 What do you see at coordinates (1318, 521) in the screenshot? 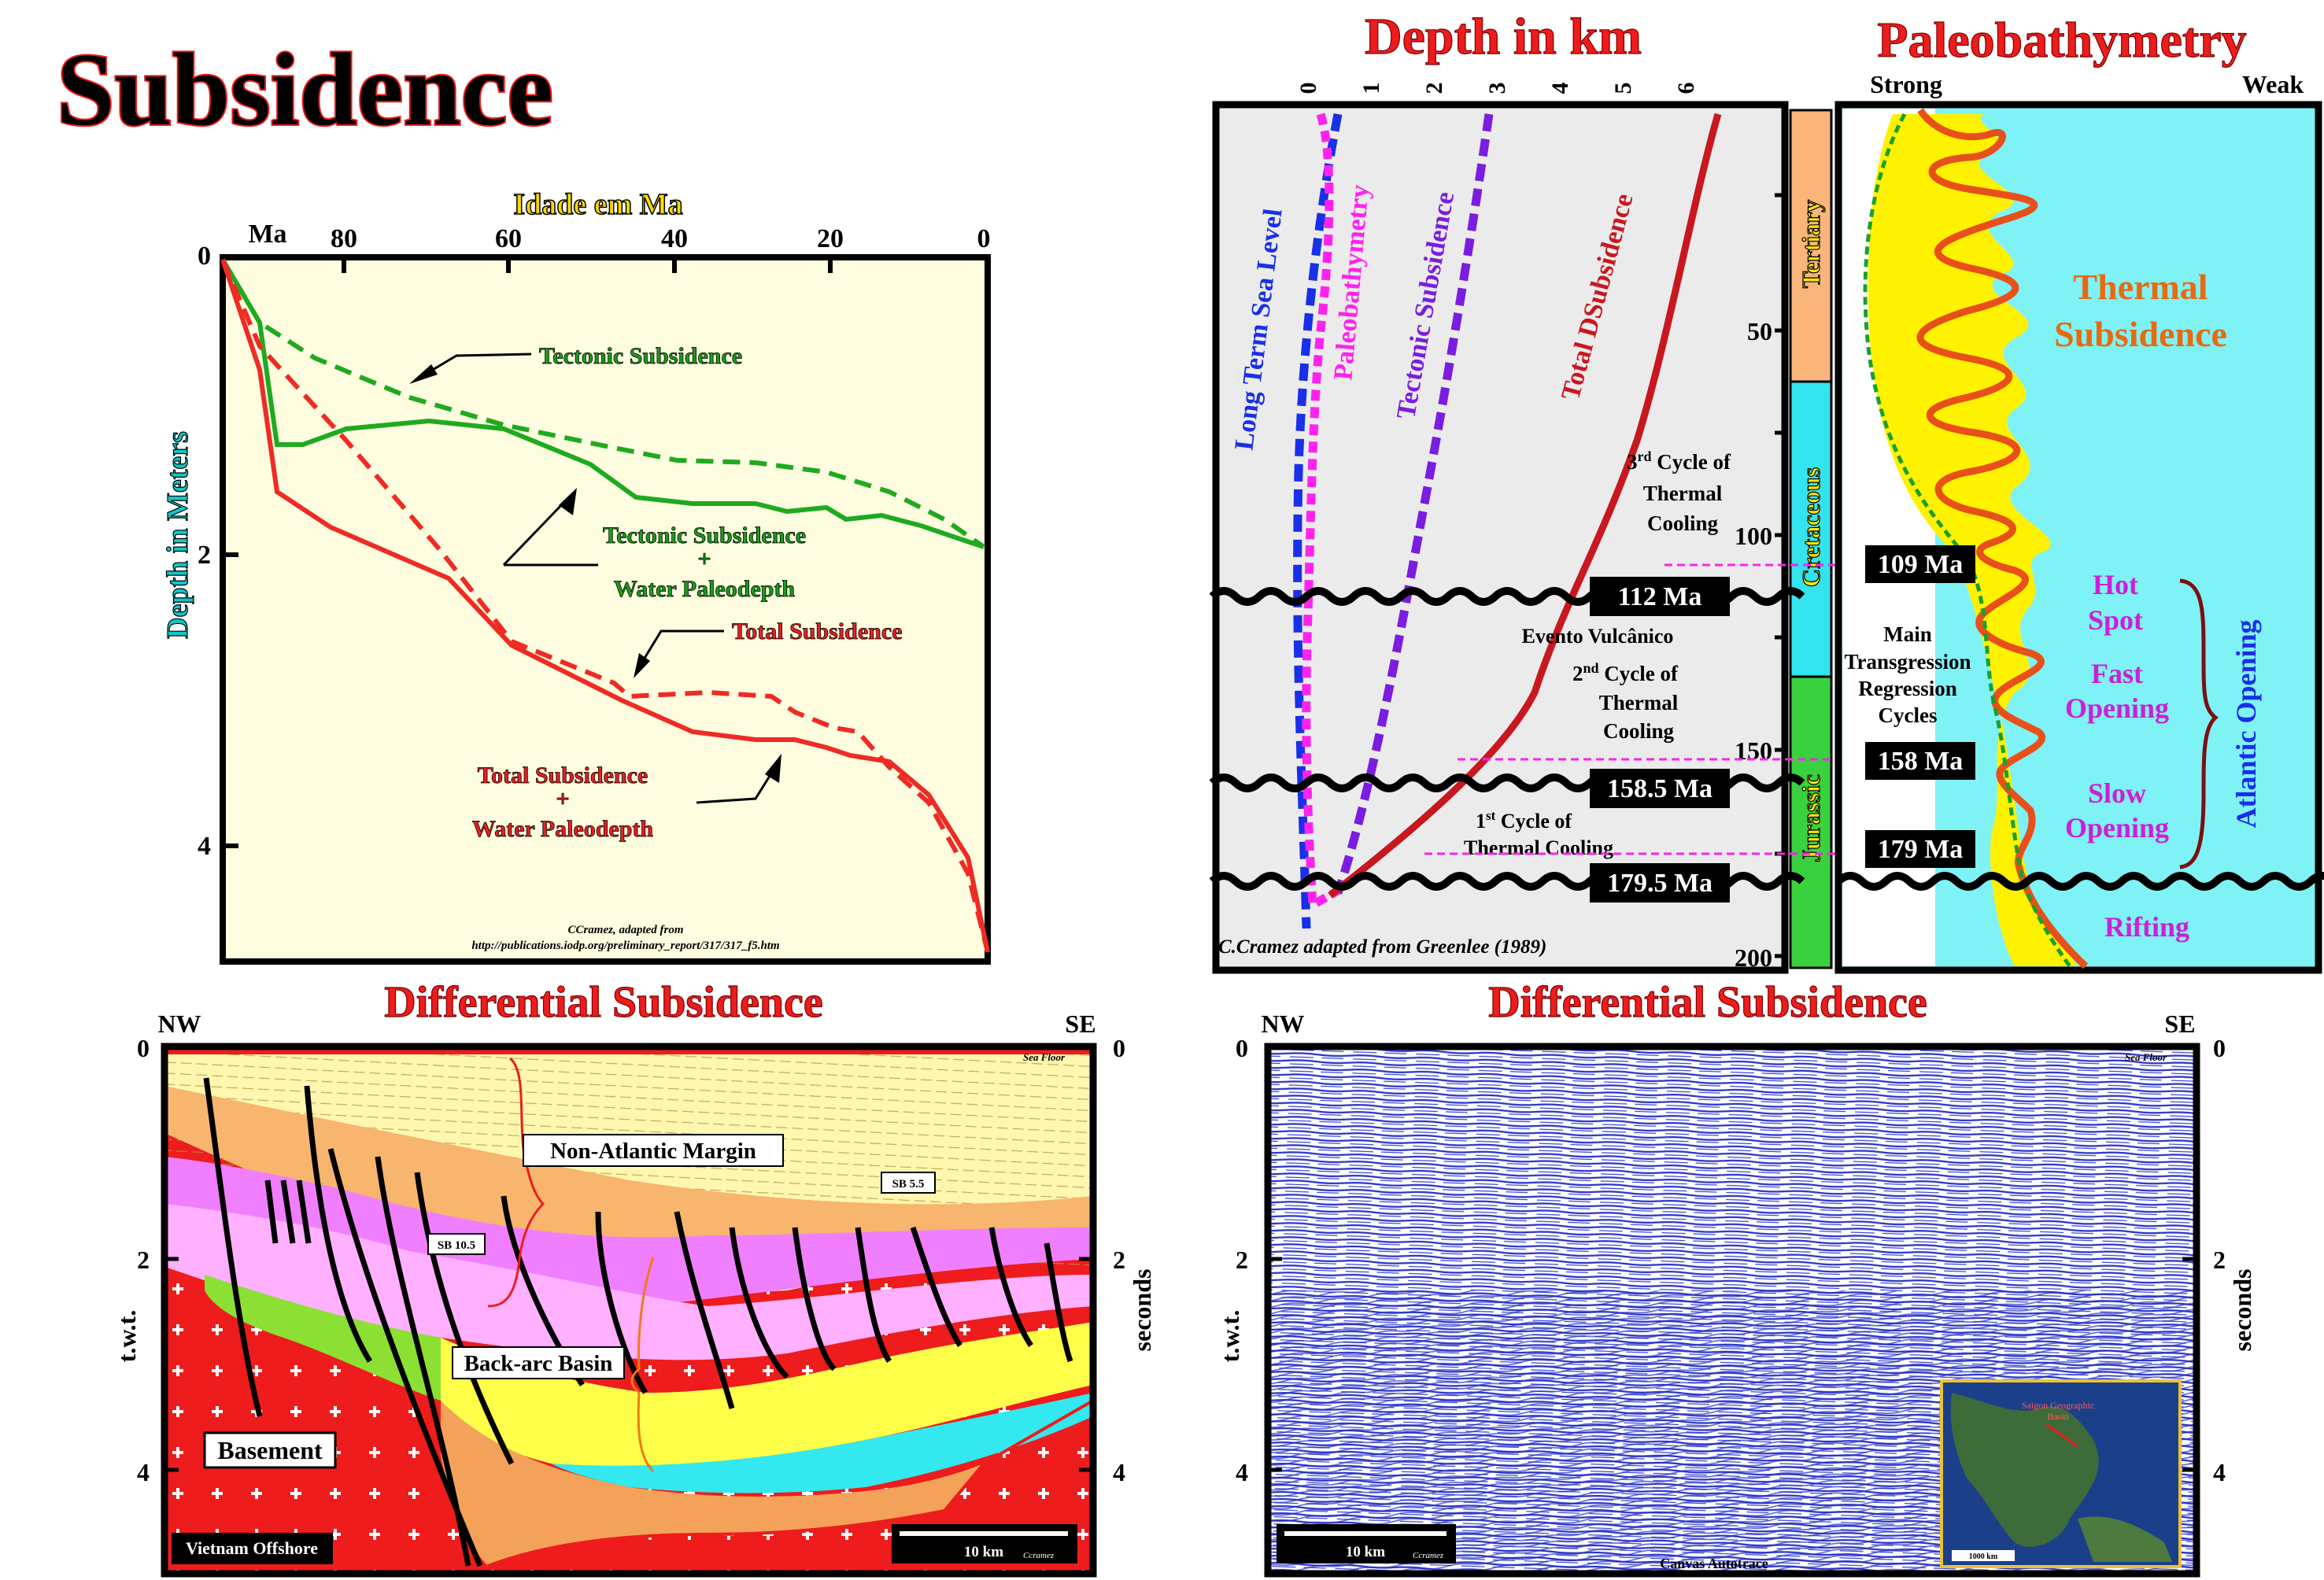
I see `sea-level-curve` at bounding box center [1318, 521].